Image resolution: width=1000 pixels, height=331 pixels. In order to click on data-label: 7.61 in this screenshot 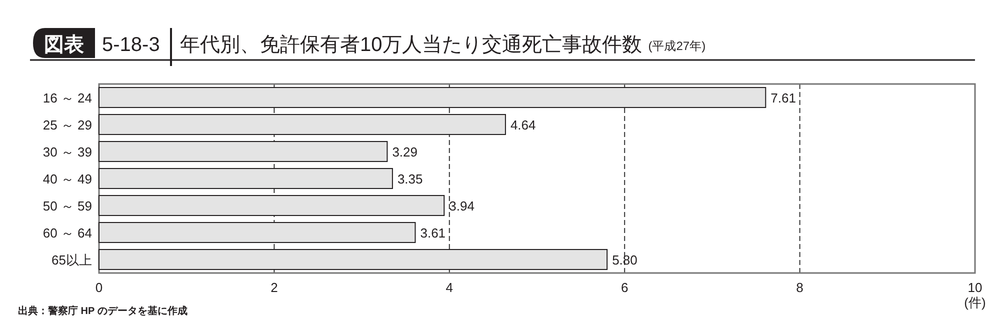, I will do `click(783, 98)`.